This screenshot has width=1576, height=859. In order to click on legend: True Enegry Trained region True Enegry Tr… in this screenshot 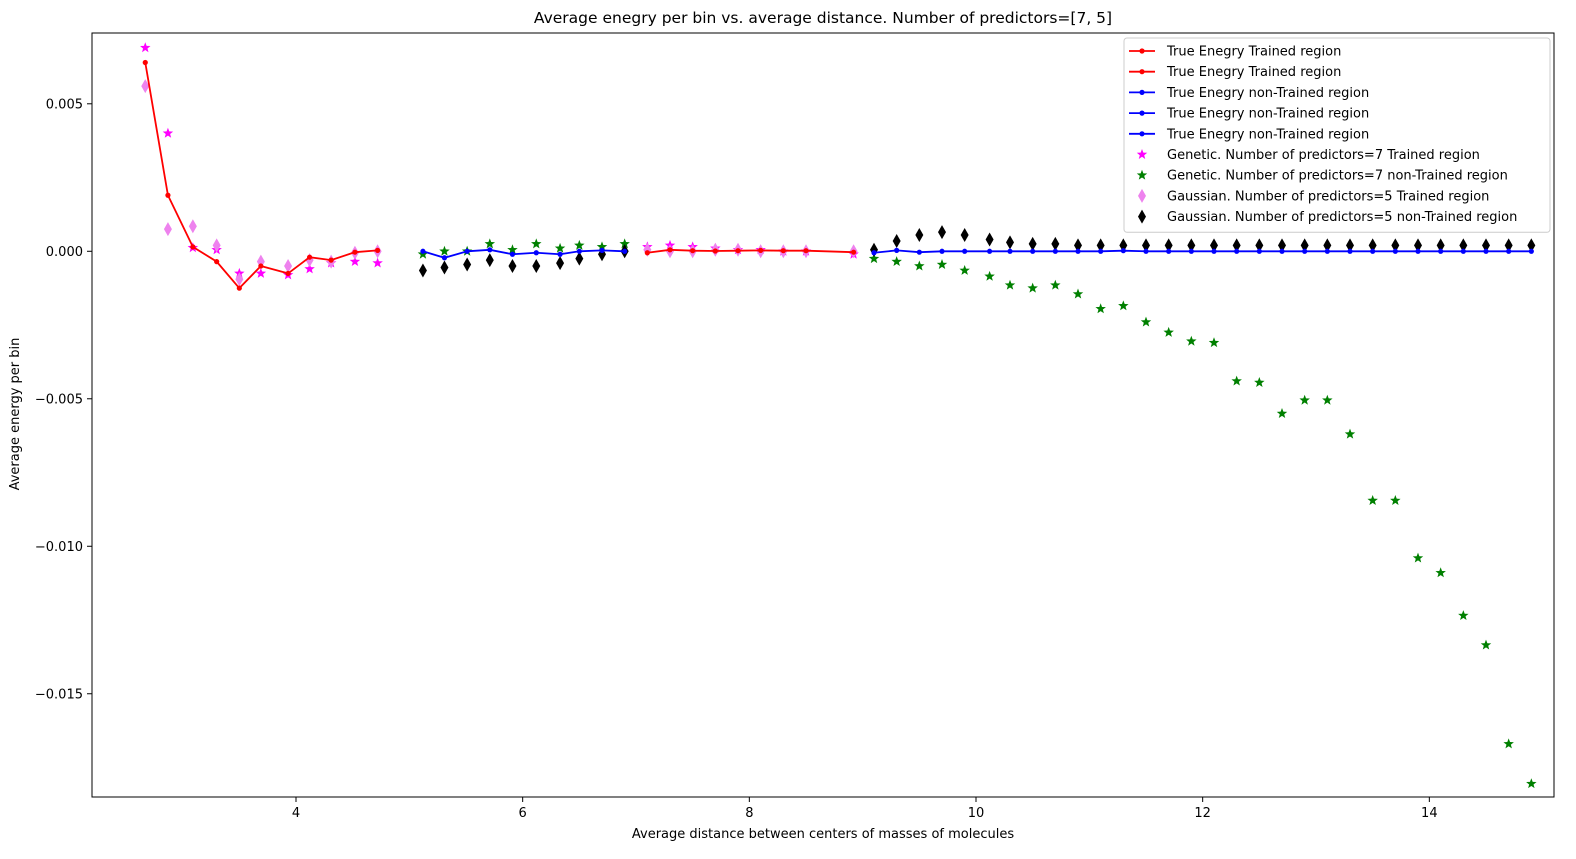, I will do `click(1337, 135)`.